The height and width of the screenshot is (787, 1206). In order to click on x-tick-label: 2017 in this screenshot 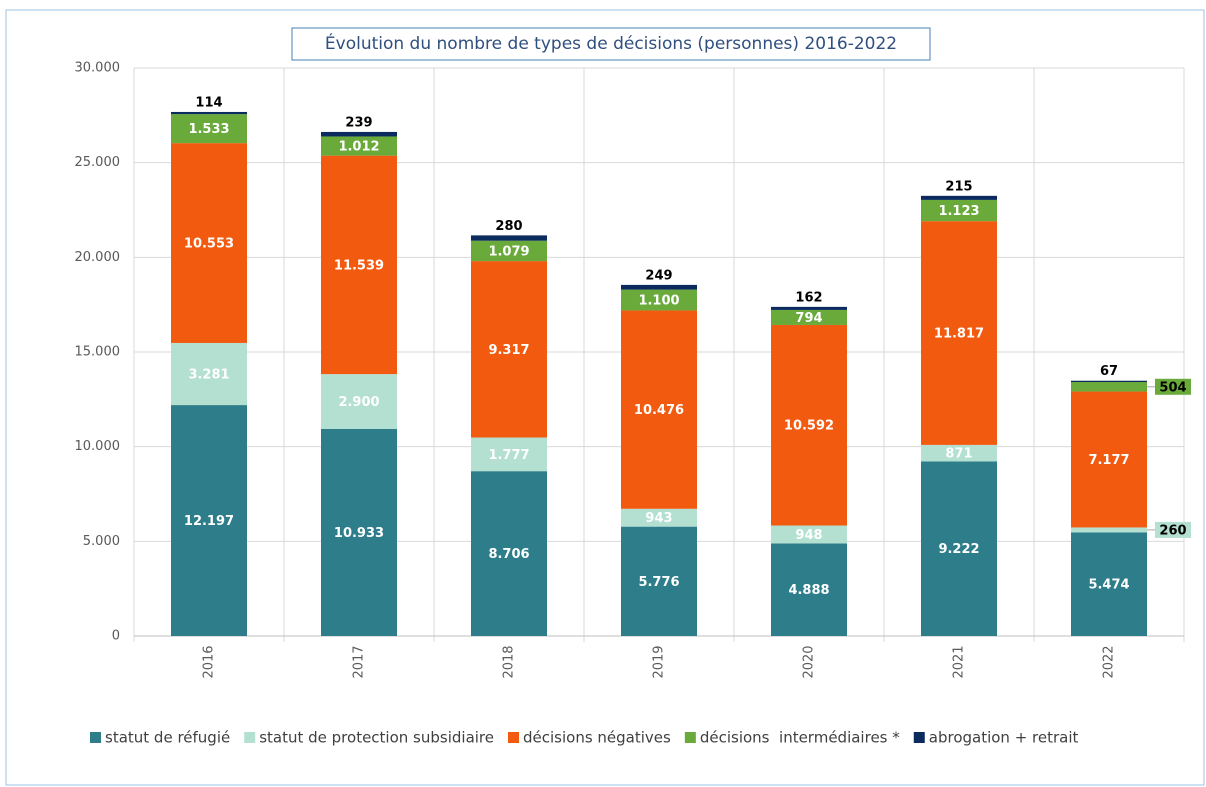, I will do `click(359, 661)`.